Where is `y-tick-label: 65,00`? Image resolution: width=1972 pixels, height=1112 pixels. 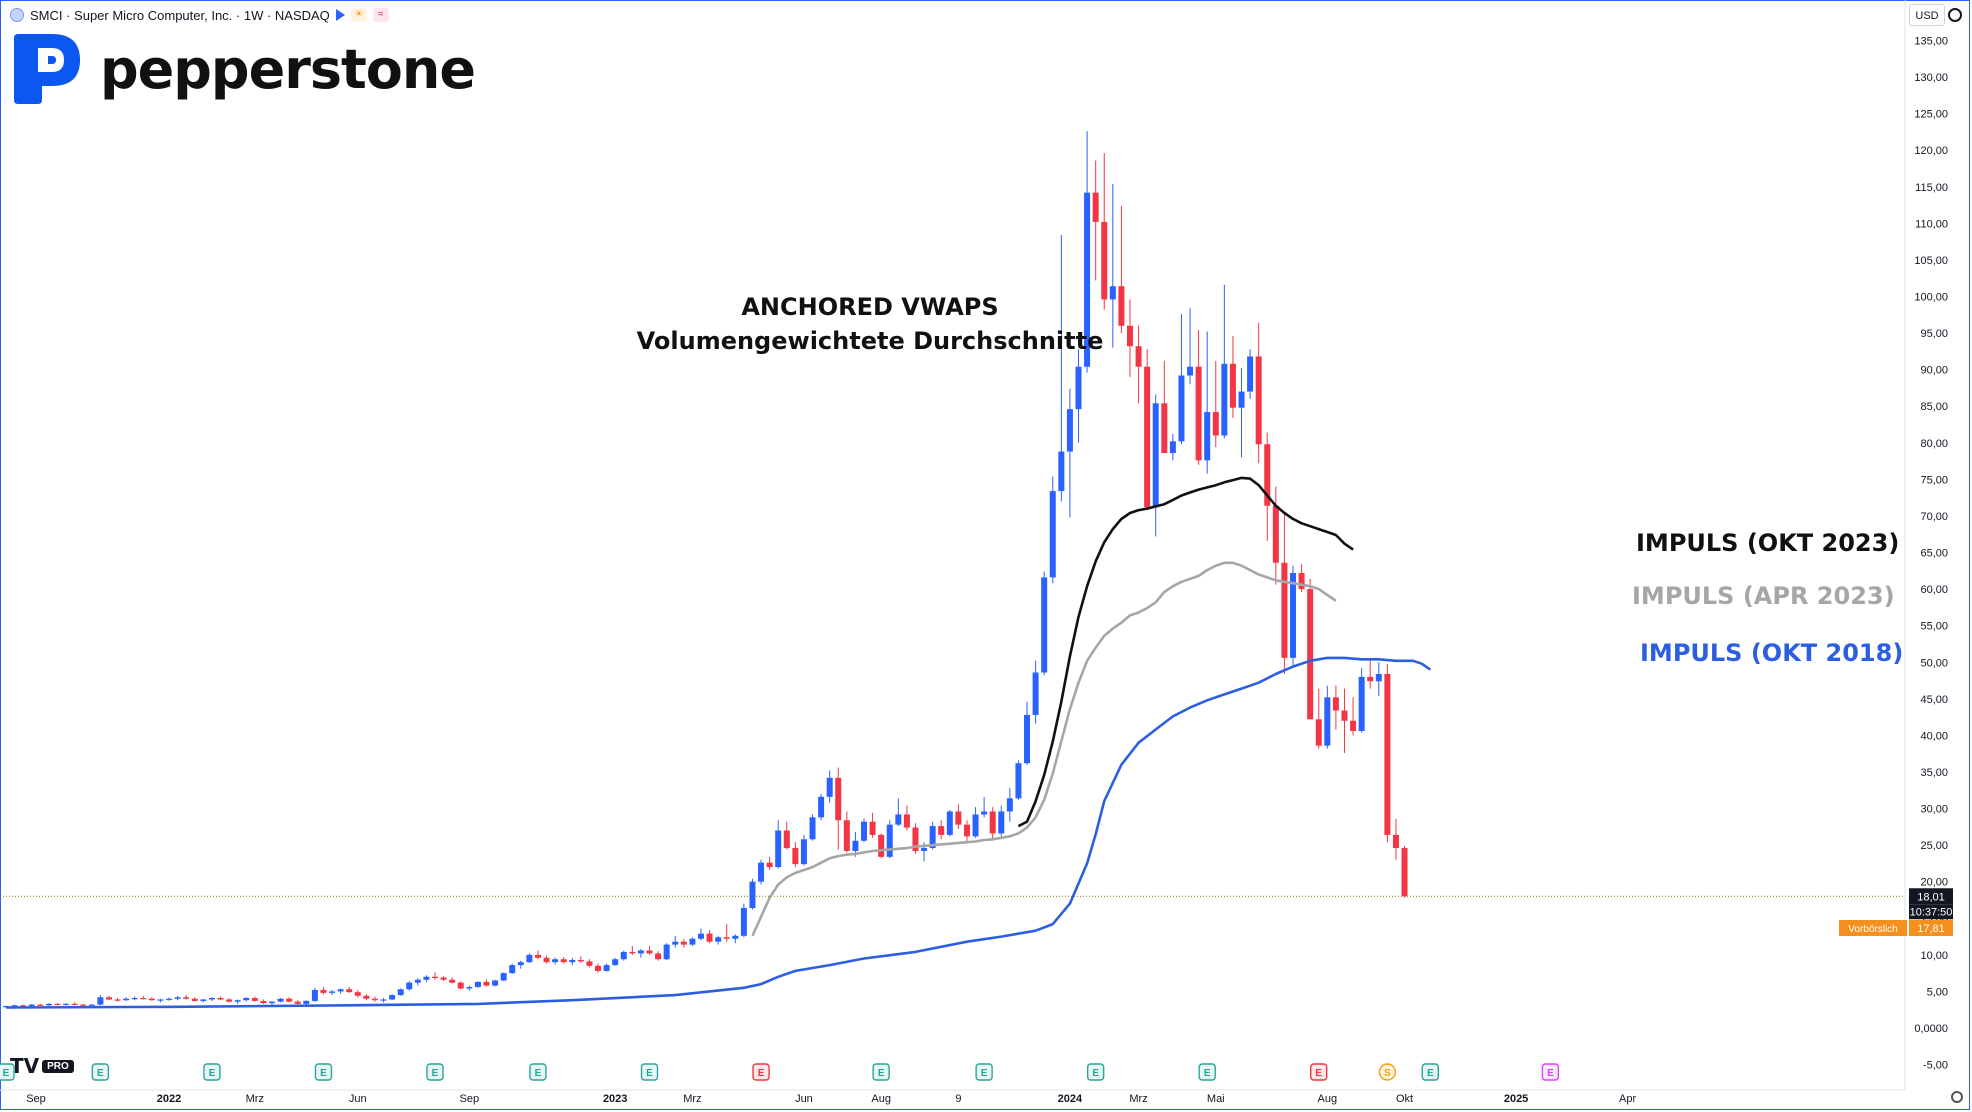 y-tick-label: 65,00 is located at coordinates (1934, 554).